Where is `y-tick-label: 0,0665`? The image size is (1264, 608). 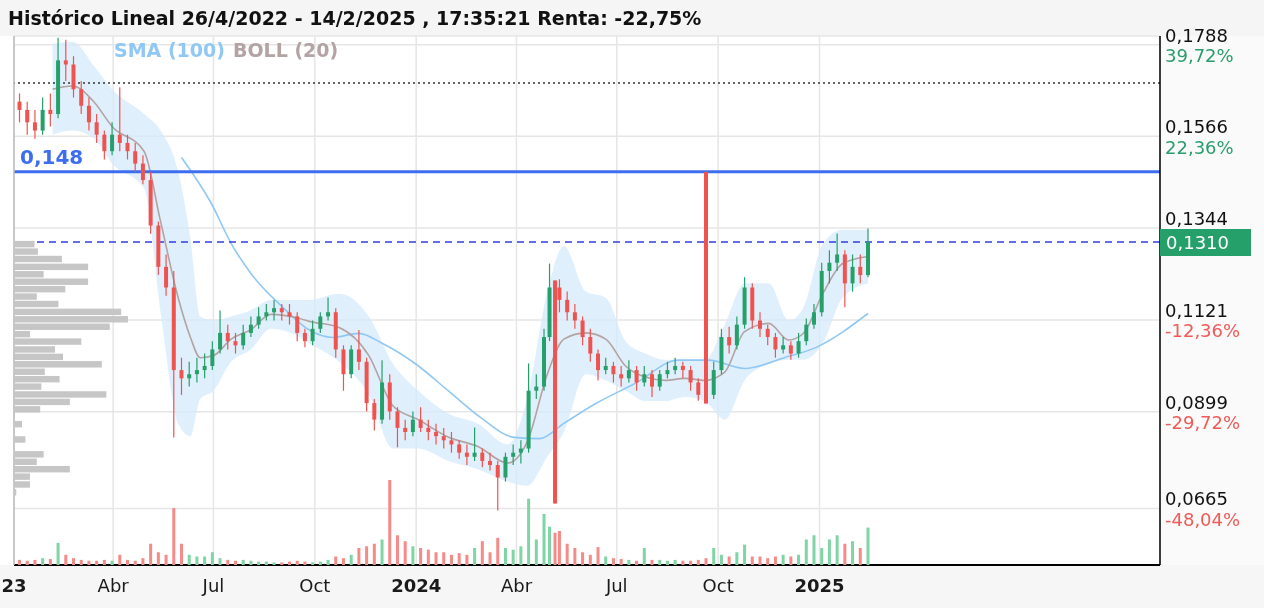 y-tick-label: 0,0665 is located at coordinates (1196, 499).